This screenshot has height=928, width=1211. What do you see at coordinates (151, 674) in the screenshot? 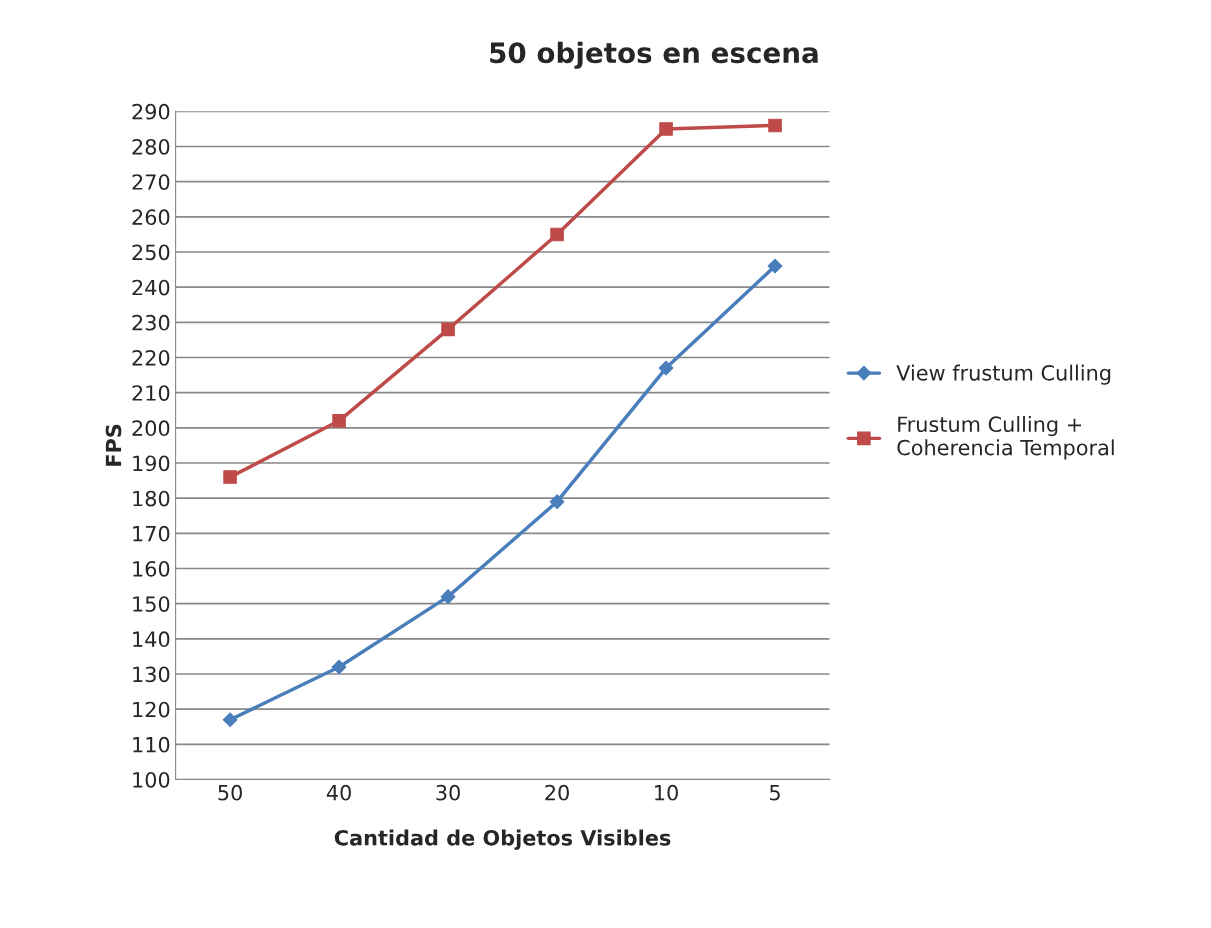
I see `y-tick-label: 130` at bounding box center [151, 674].